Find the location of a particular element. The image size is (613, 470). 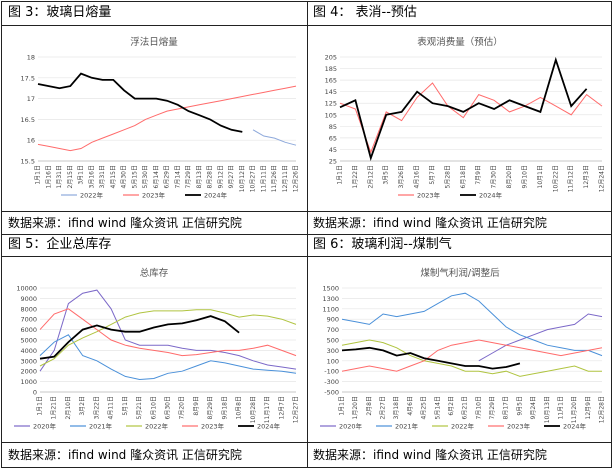

x-tick-label: 5月7日 is located at coordinates (432, 175).